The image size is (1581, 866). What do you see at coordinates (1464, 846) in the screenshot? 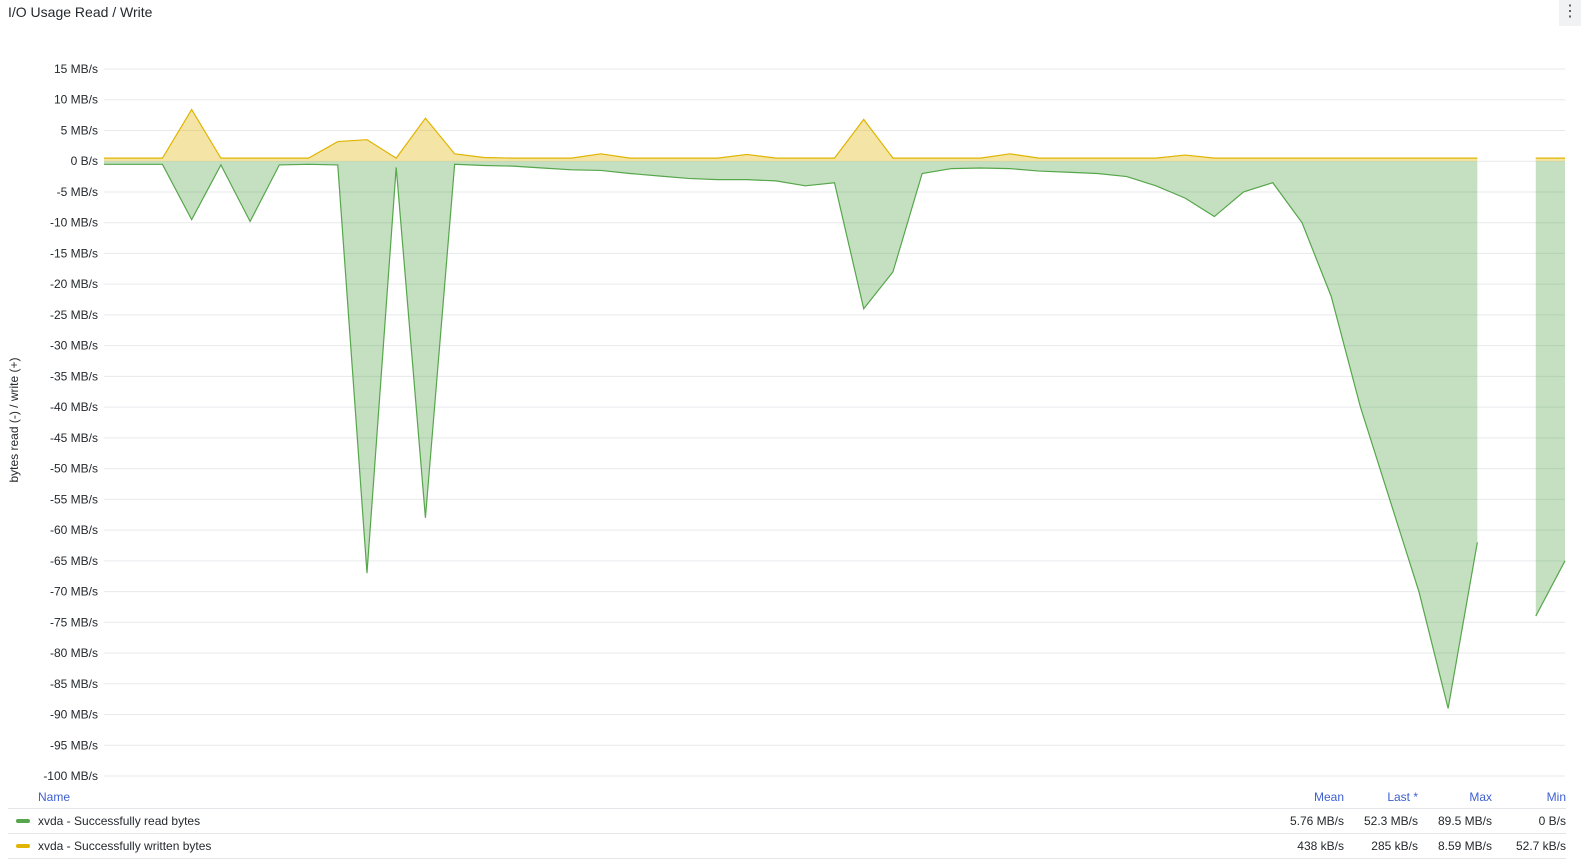
I see `legend-max-write: 8.59 MB/s` at bounding box center [1464, 846].